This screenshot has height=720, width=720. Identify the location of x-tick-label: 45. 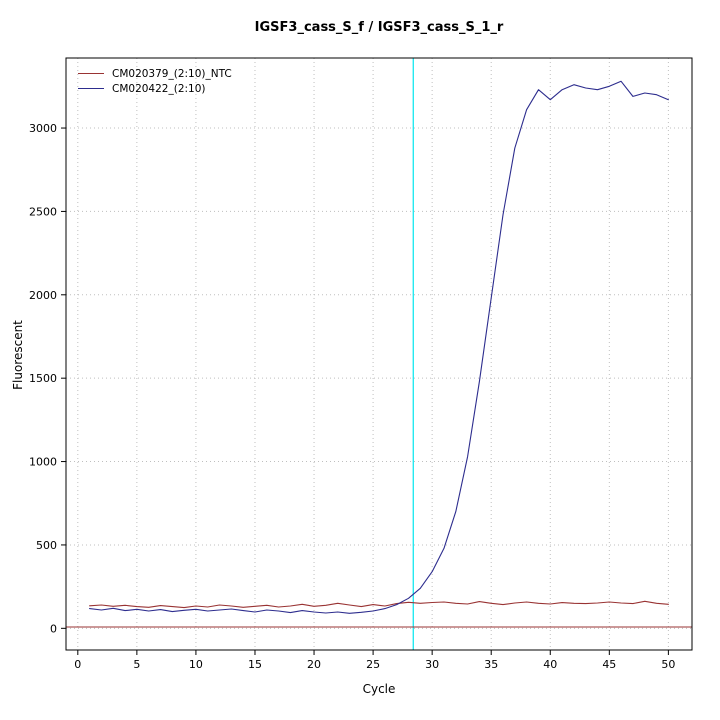
(609, 664).